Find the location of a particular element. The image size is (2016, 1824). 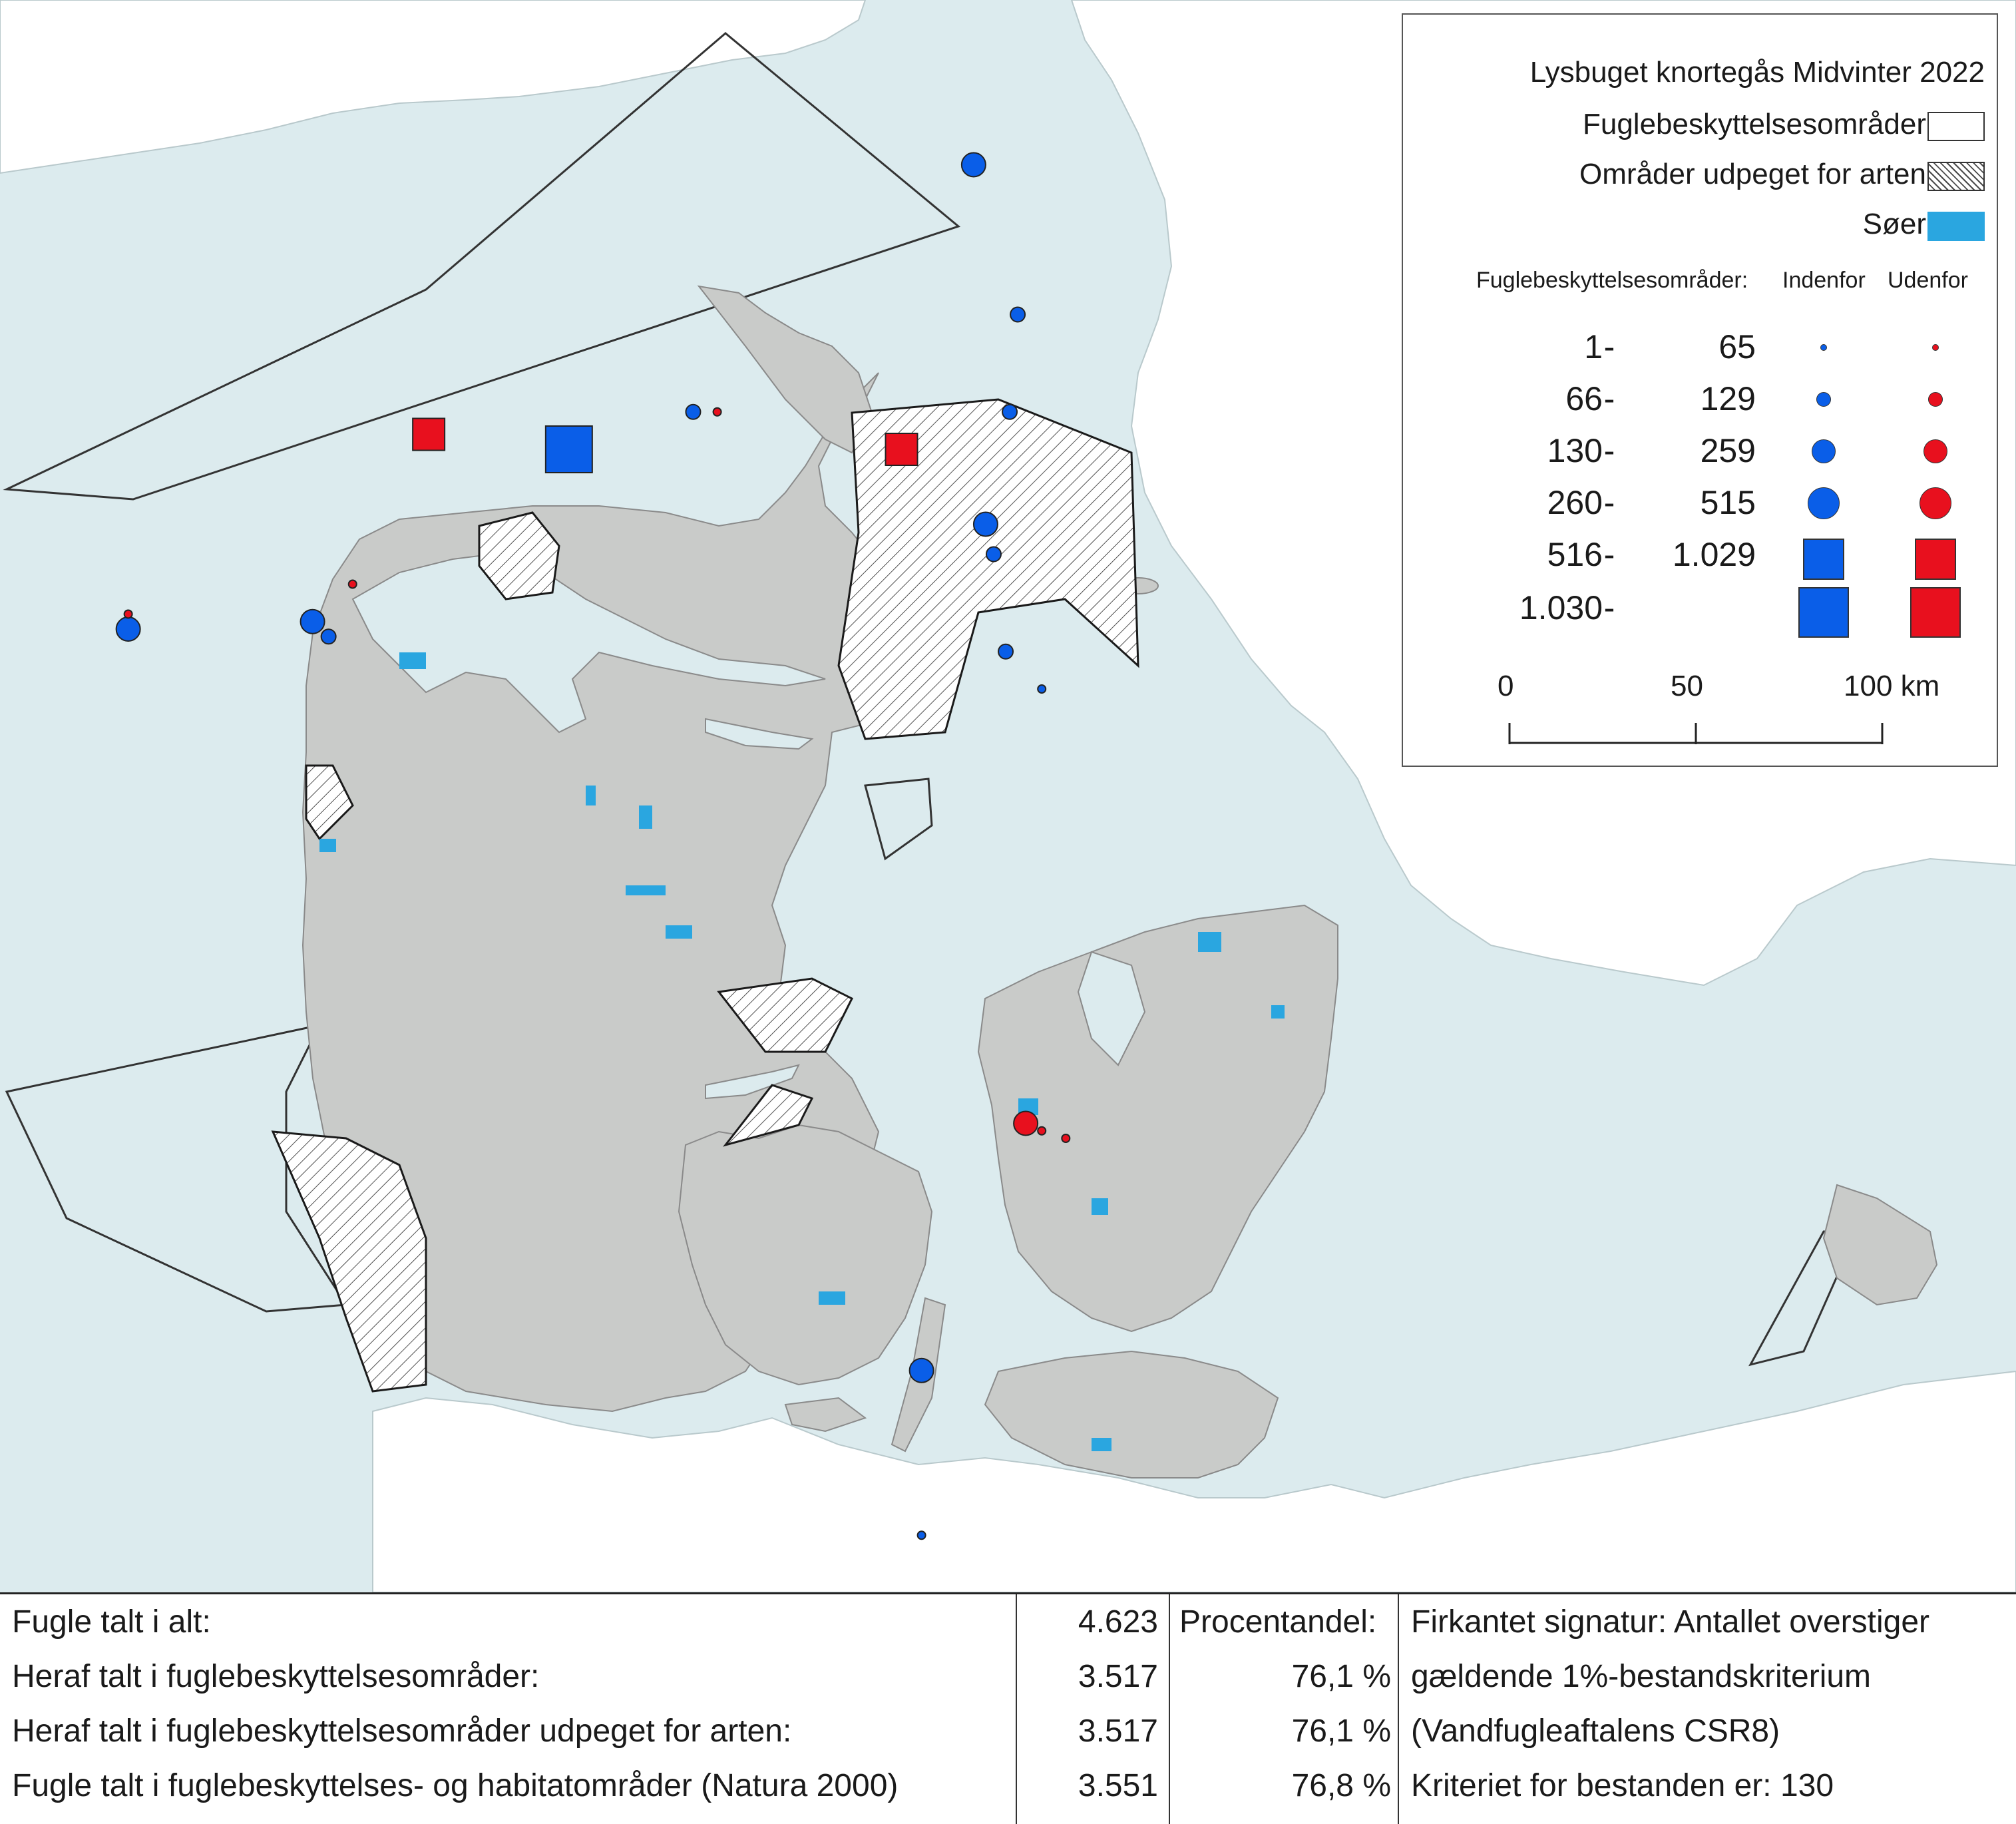

scale-label-0: 0 is located at coordinates (1506, 686).